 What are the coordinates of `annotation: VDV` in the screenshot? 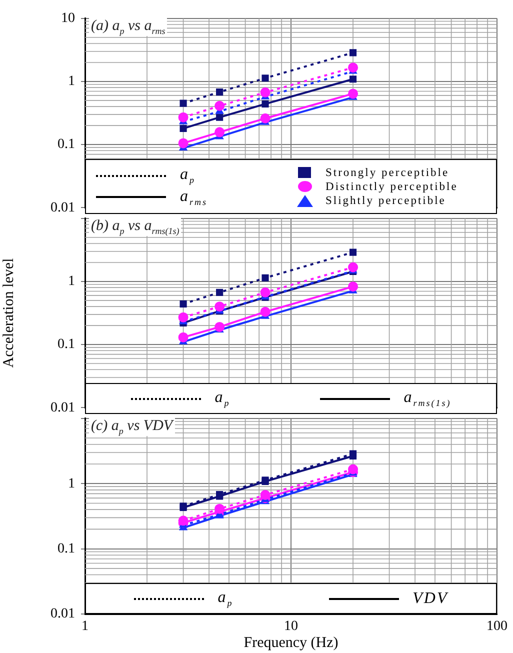 It's located at (430, 599).